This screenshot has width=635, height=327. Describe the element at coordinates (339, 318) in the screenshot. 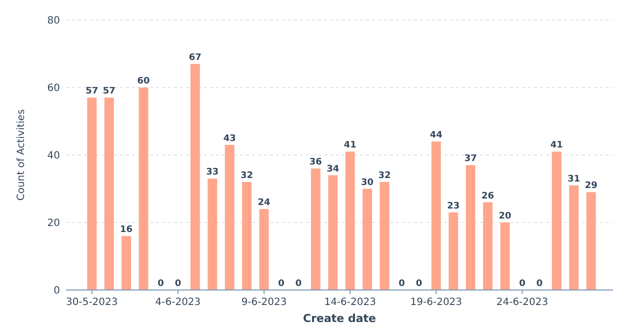

I see `x-axis-title: Create date` at that location.